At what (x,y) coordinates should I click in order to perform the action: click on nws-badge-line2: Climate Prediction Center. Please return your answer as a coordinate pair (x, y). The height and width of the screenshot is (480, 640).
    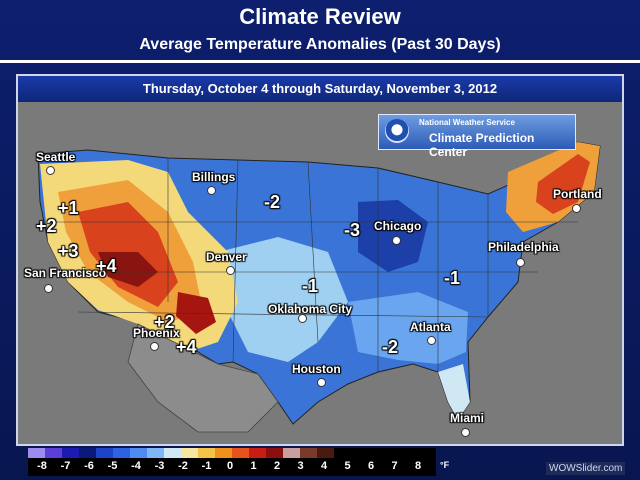
    Looking at the image, I should click on (482, 145).